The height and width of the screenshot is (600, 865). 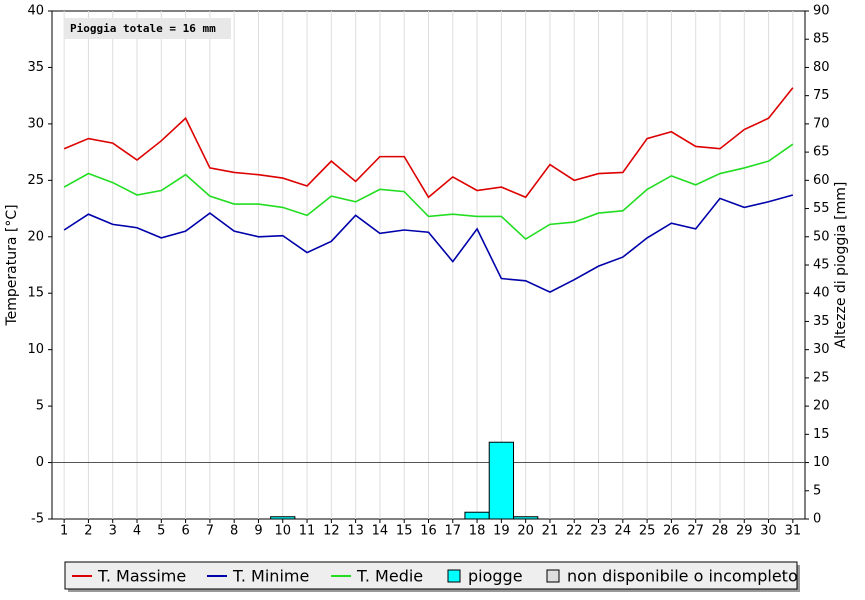 What do you see at coordinates (821, 180) in the screenshot?
I see `y2-tick-label: 60` at bounding box center [821, 180].